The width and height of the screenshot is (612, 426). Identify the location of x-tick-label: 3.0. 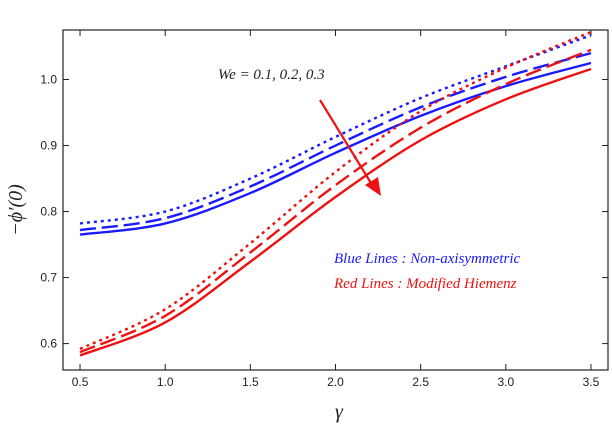
(505, 382).